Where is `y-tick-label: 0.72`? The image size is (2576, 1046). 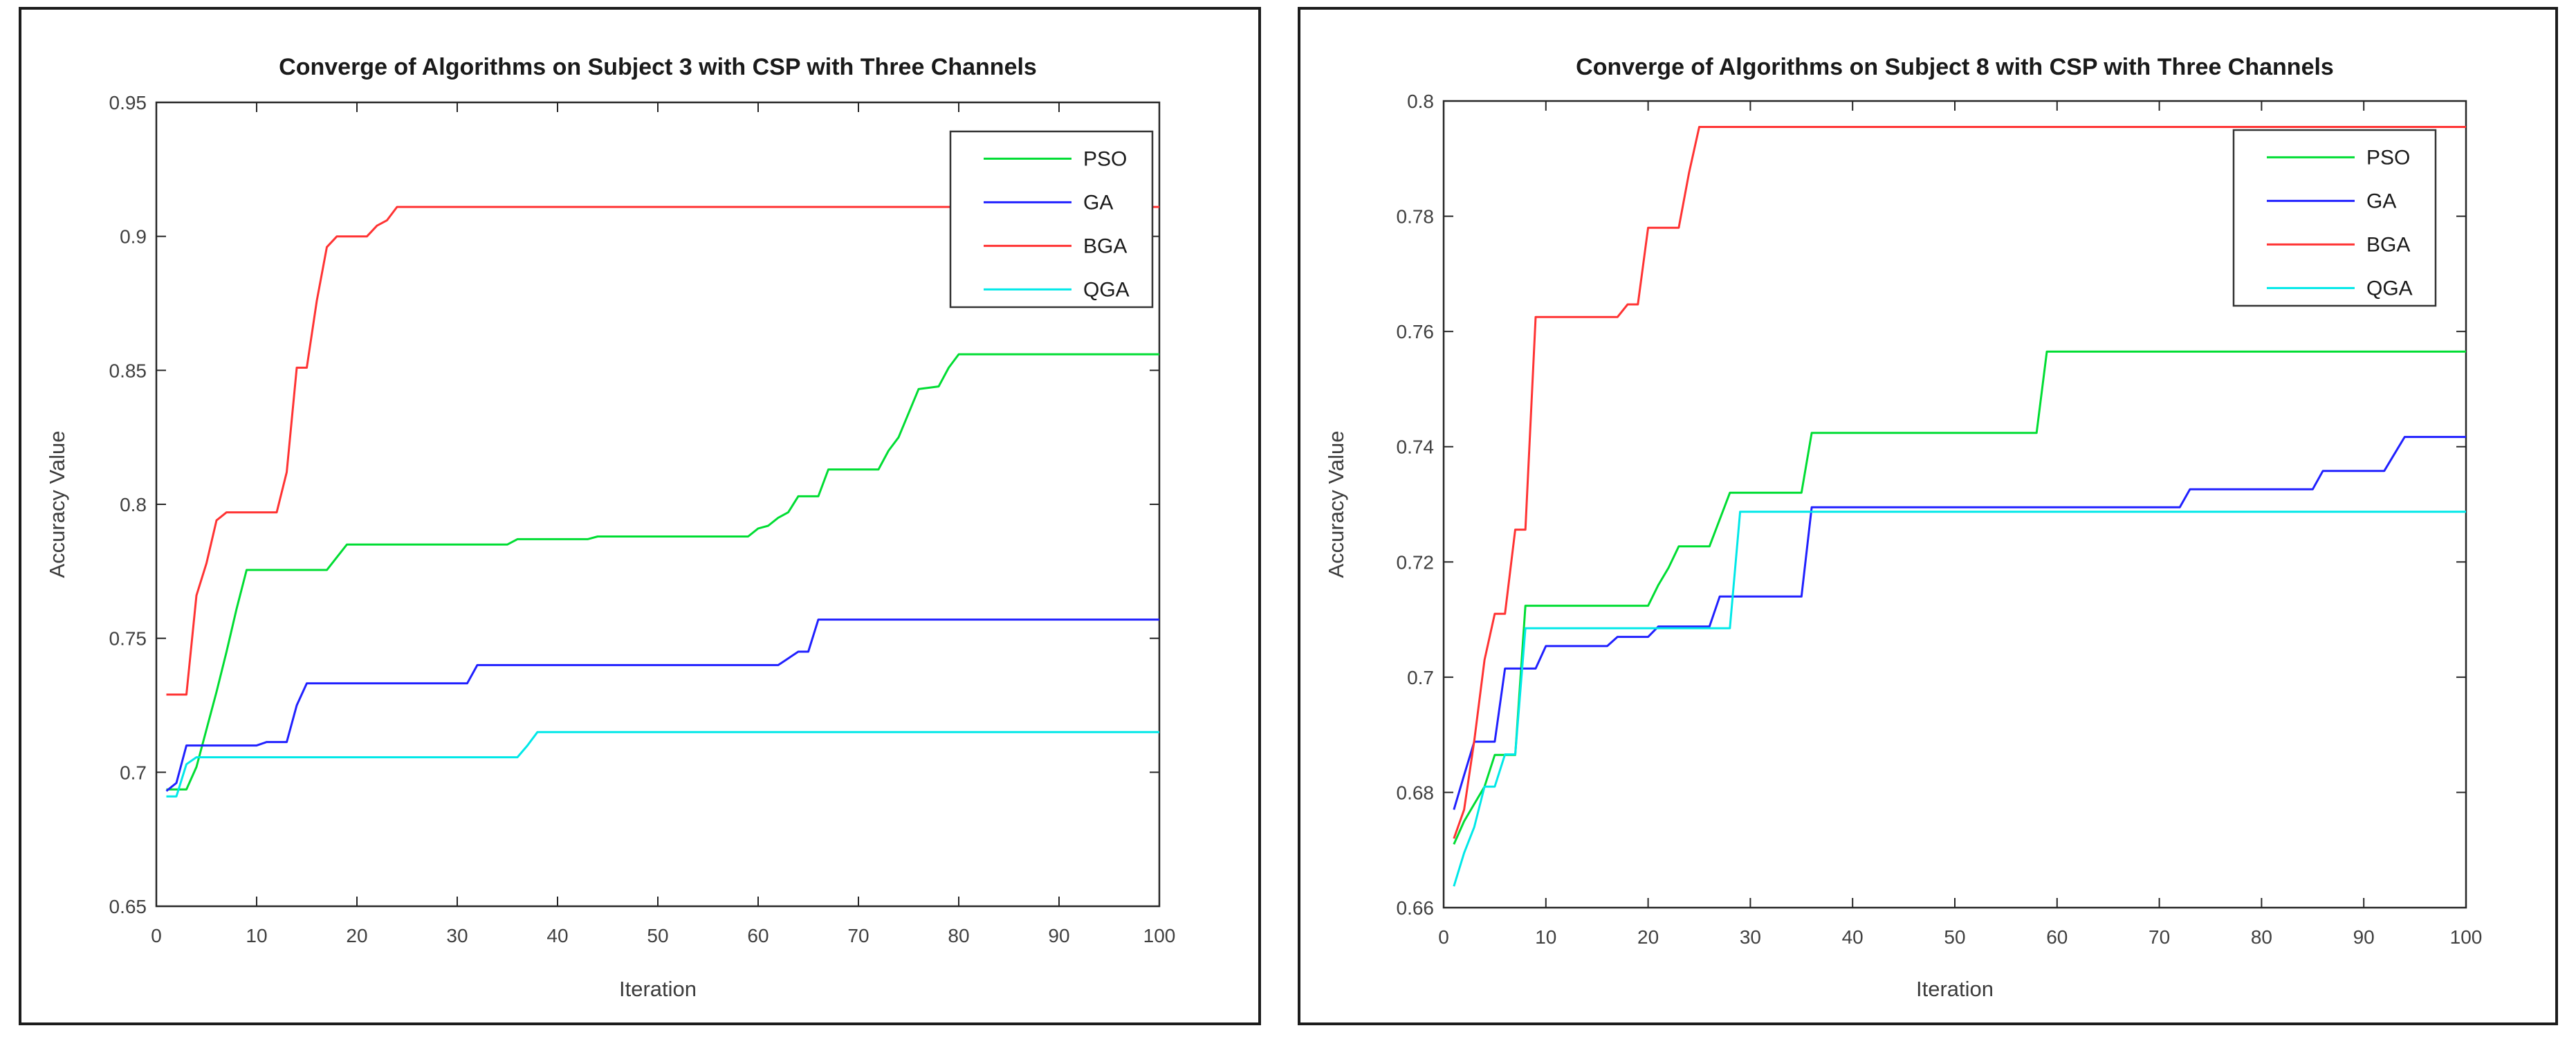 y-tick-label: 0.72 is located at coordinates (1416, 562).